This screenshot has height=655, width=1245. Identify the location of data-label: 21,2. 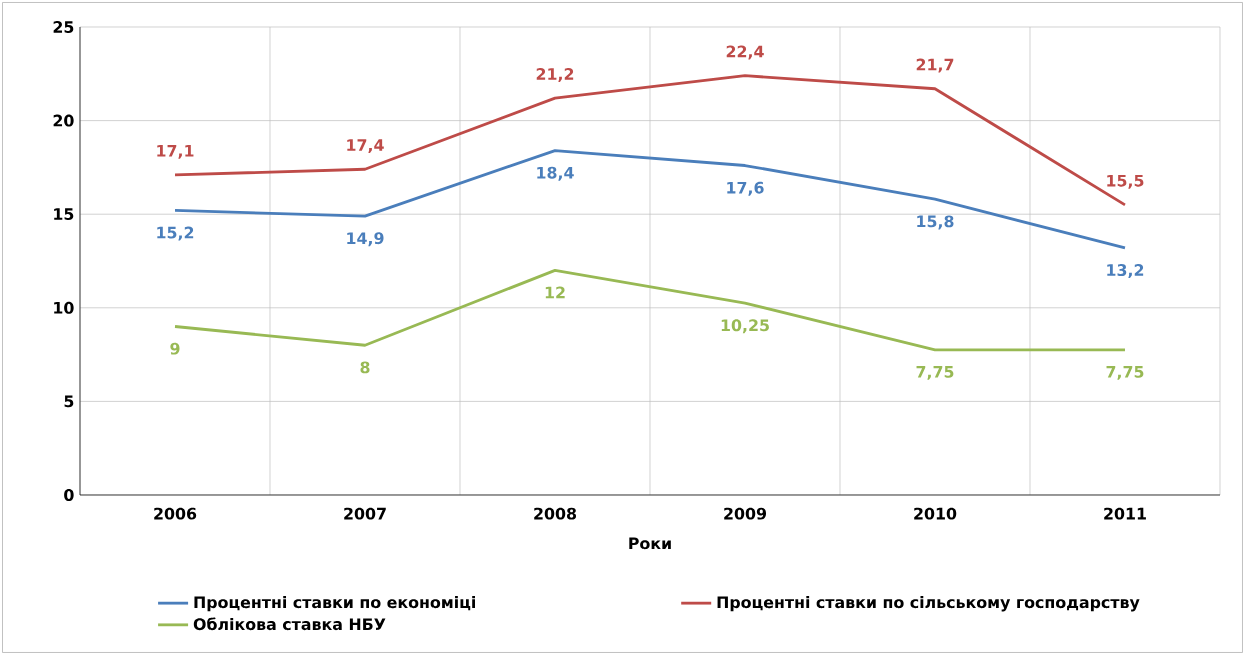
(555, 74).